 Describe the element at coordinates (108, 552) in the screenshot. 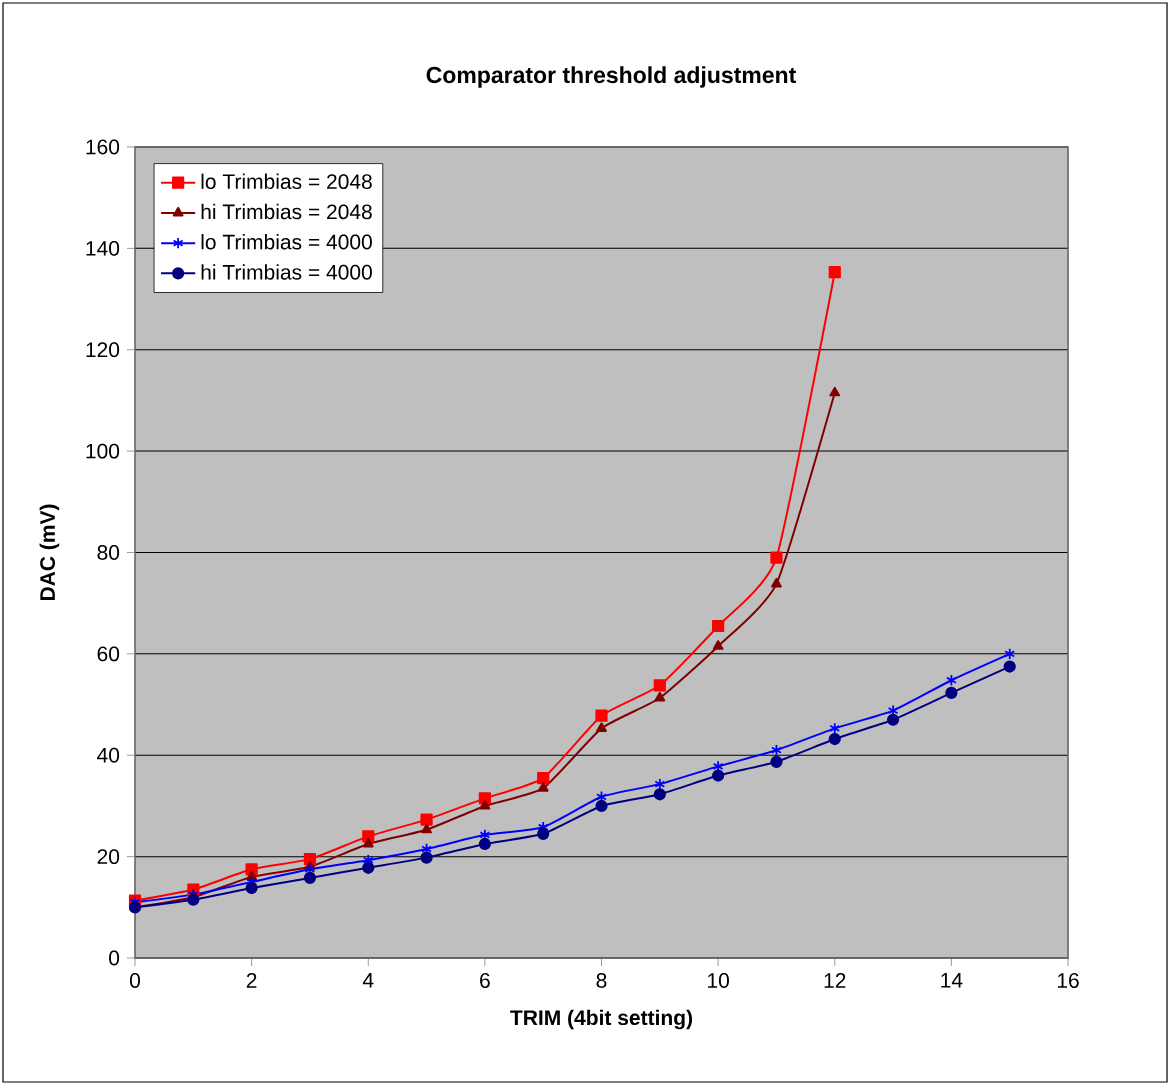

I see `y-tick-label: 80` at that location.